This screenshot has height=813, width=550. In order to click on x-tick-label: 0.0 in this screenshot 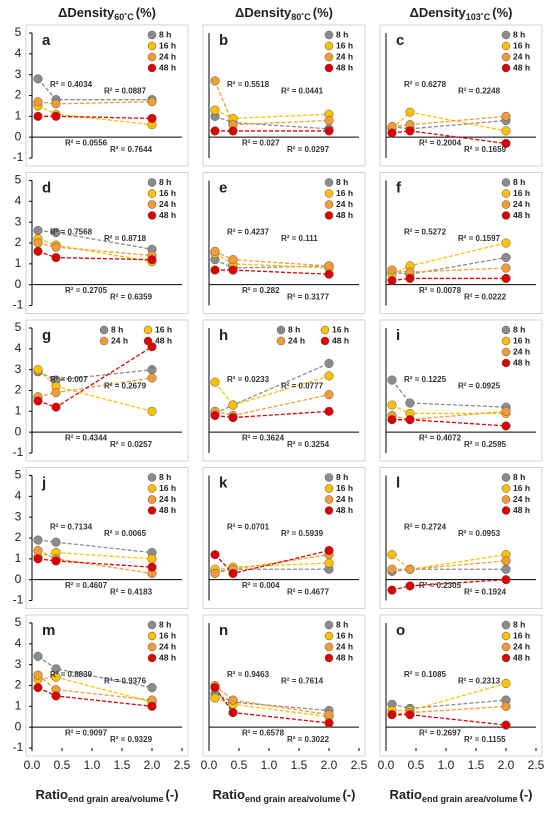, I will do `click(386, 765)`.